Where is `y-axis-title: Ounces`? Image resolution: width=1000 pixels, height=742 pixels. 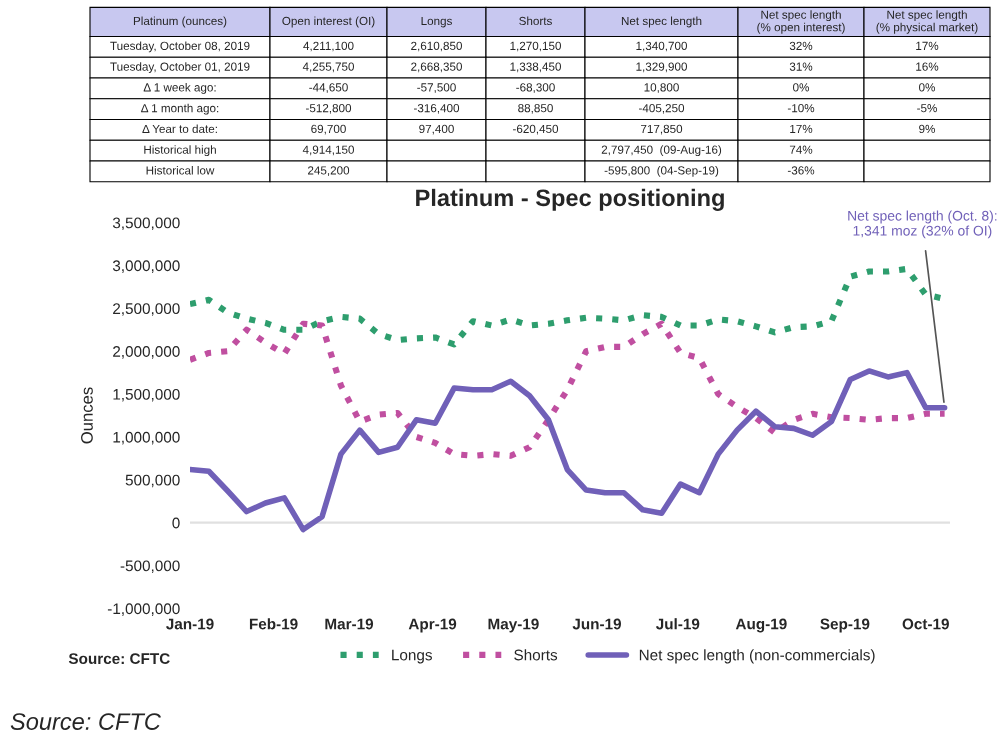 y-axis-title: Ounces is located at coordinates (87, 415).